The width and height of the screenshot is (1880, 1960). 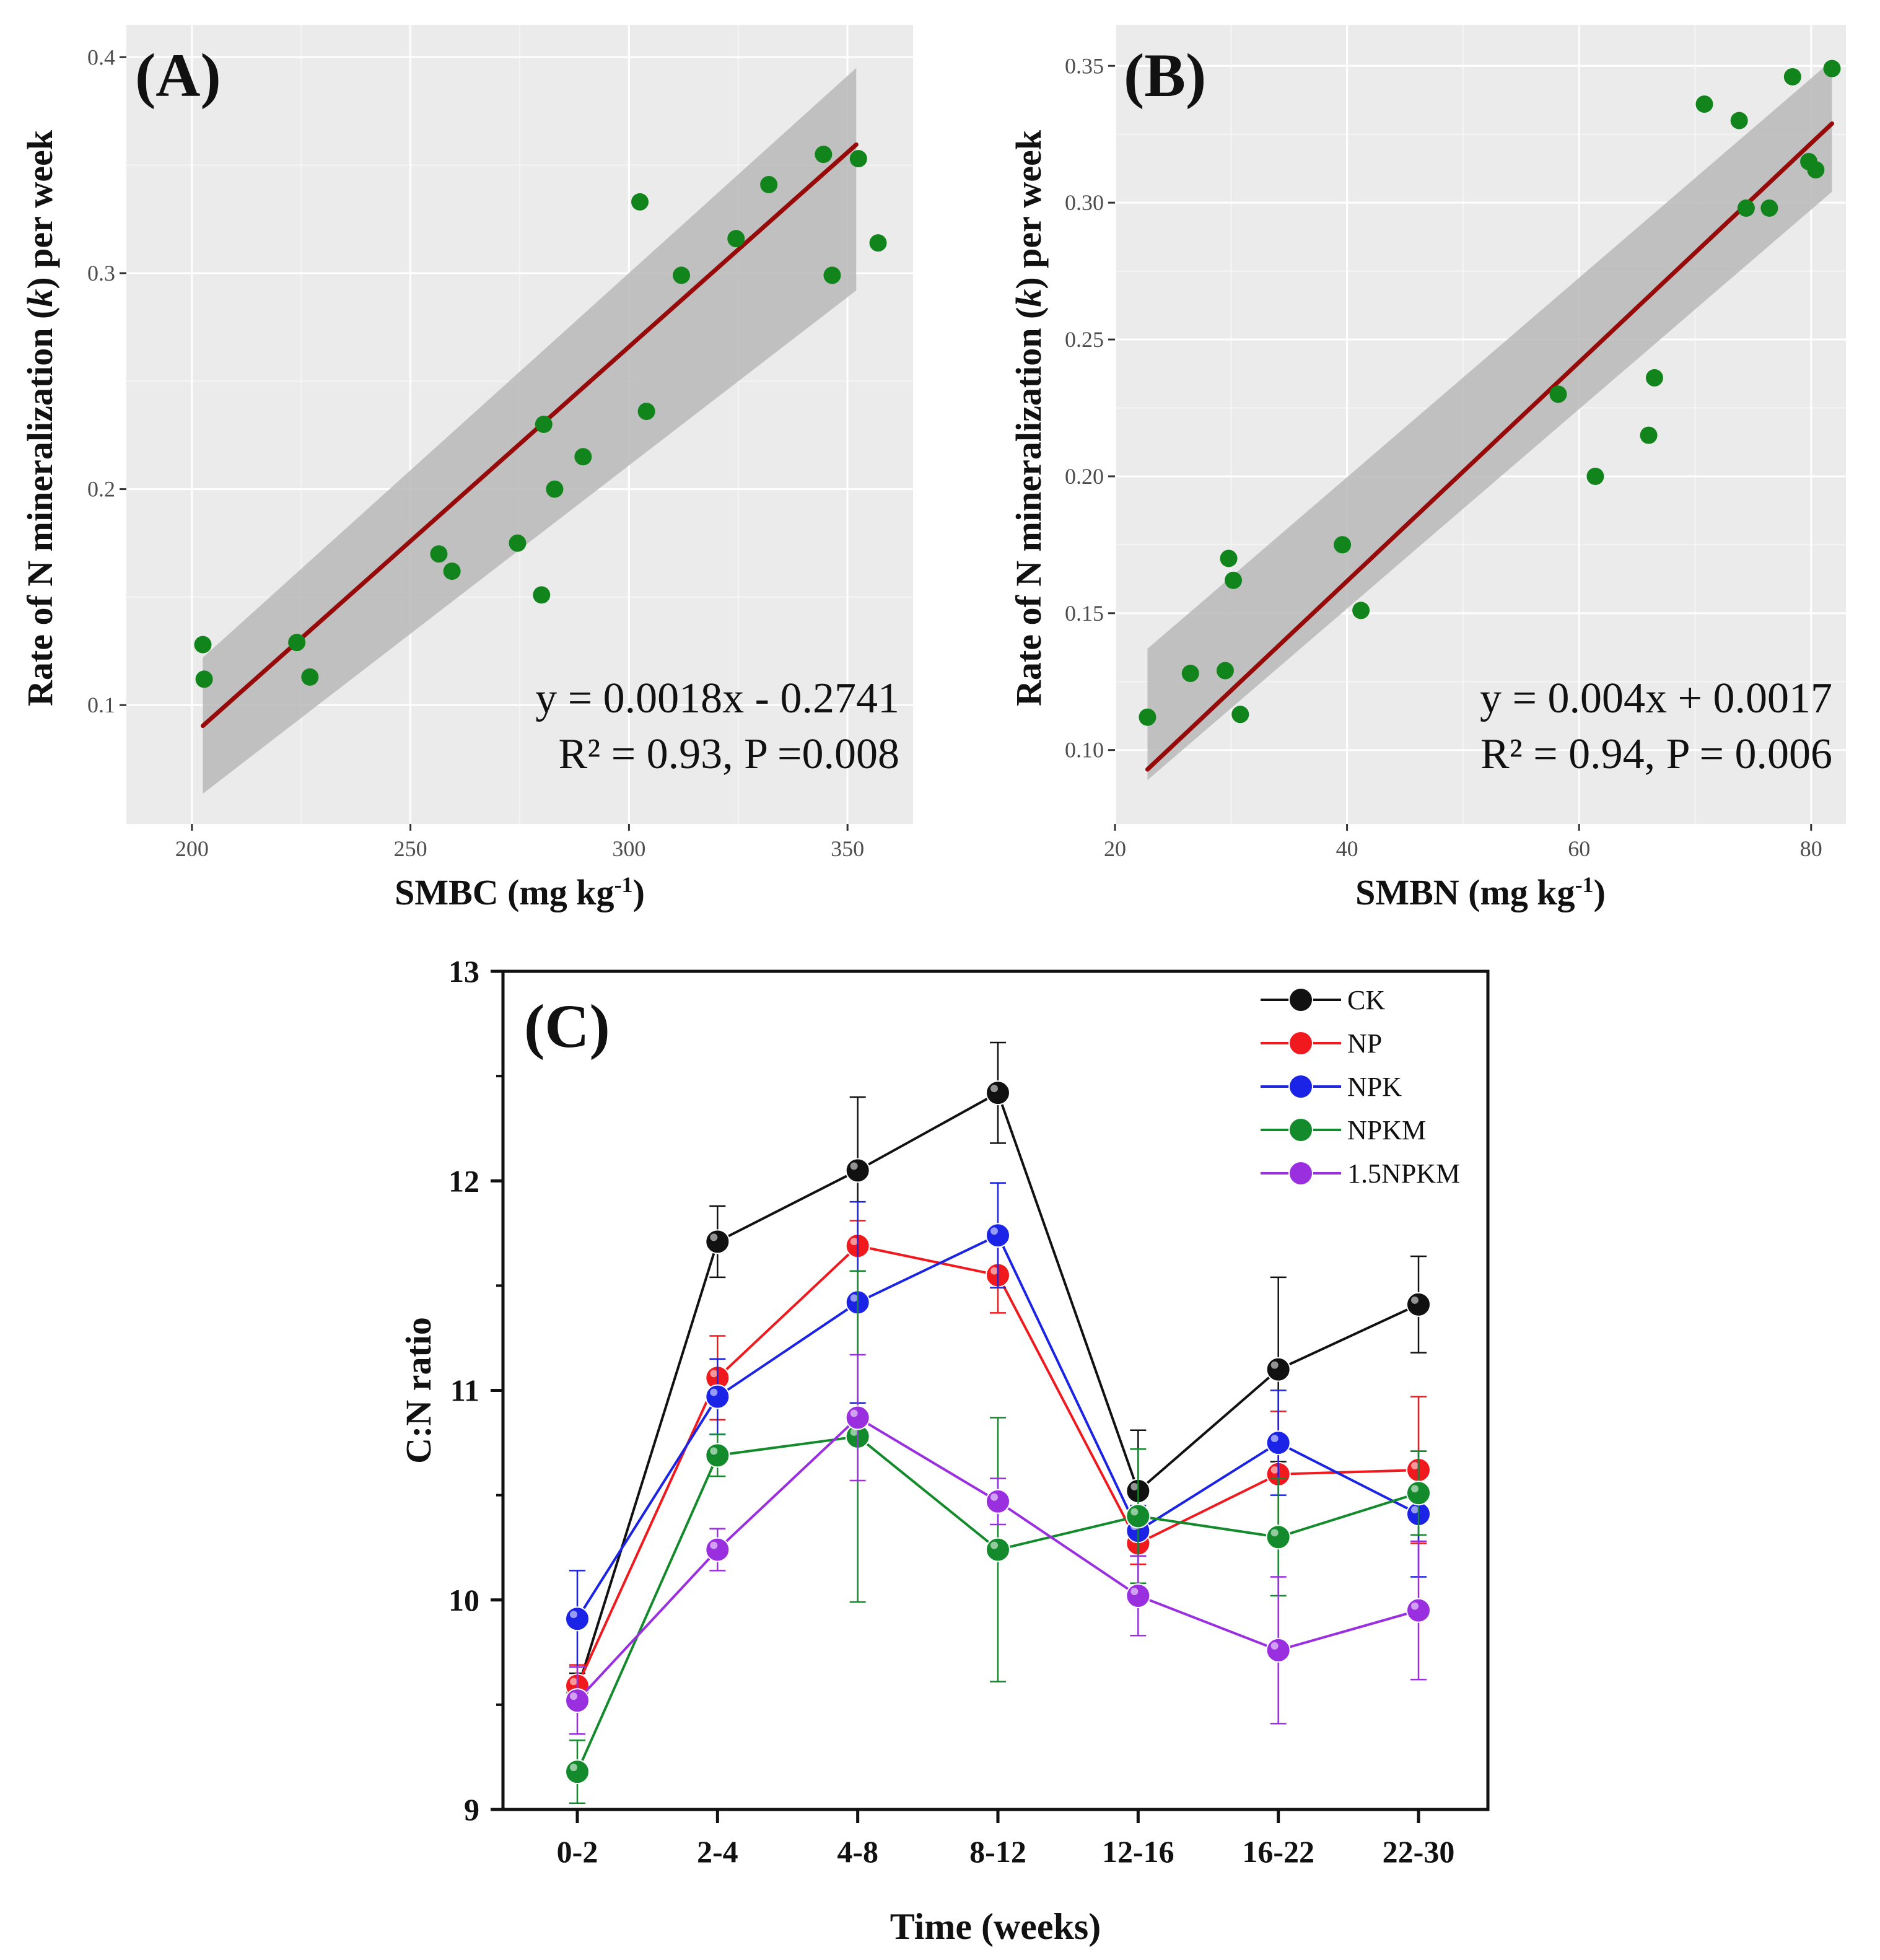 I want to click on panel-c-x-axis-title: Time (weeks), so click(x=995, y=1926).